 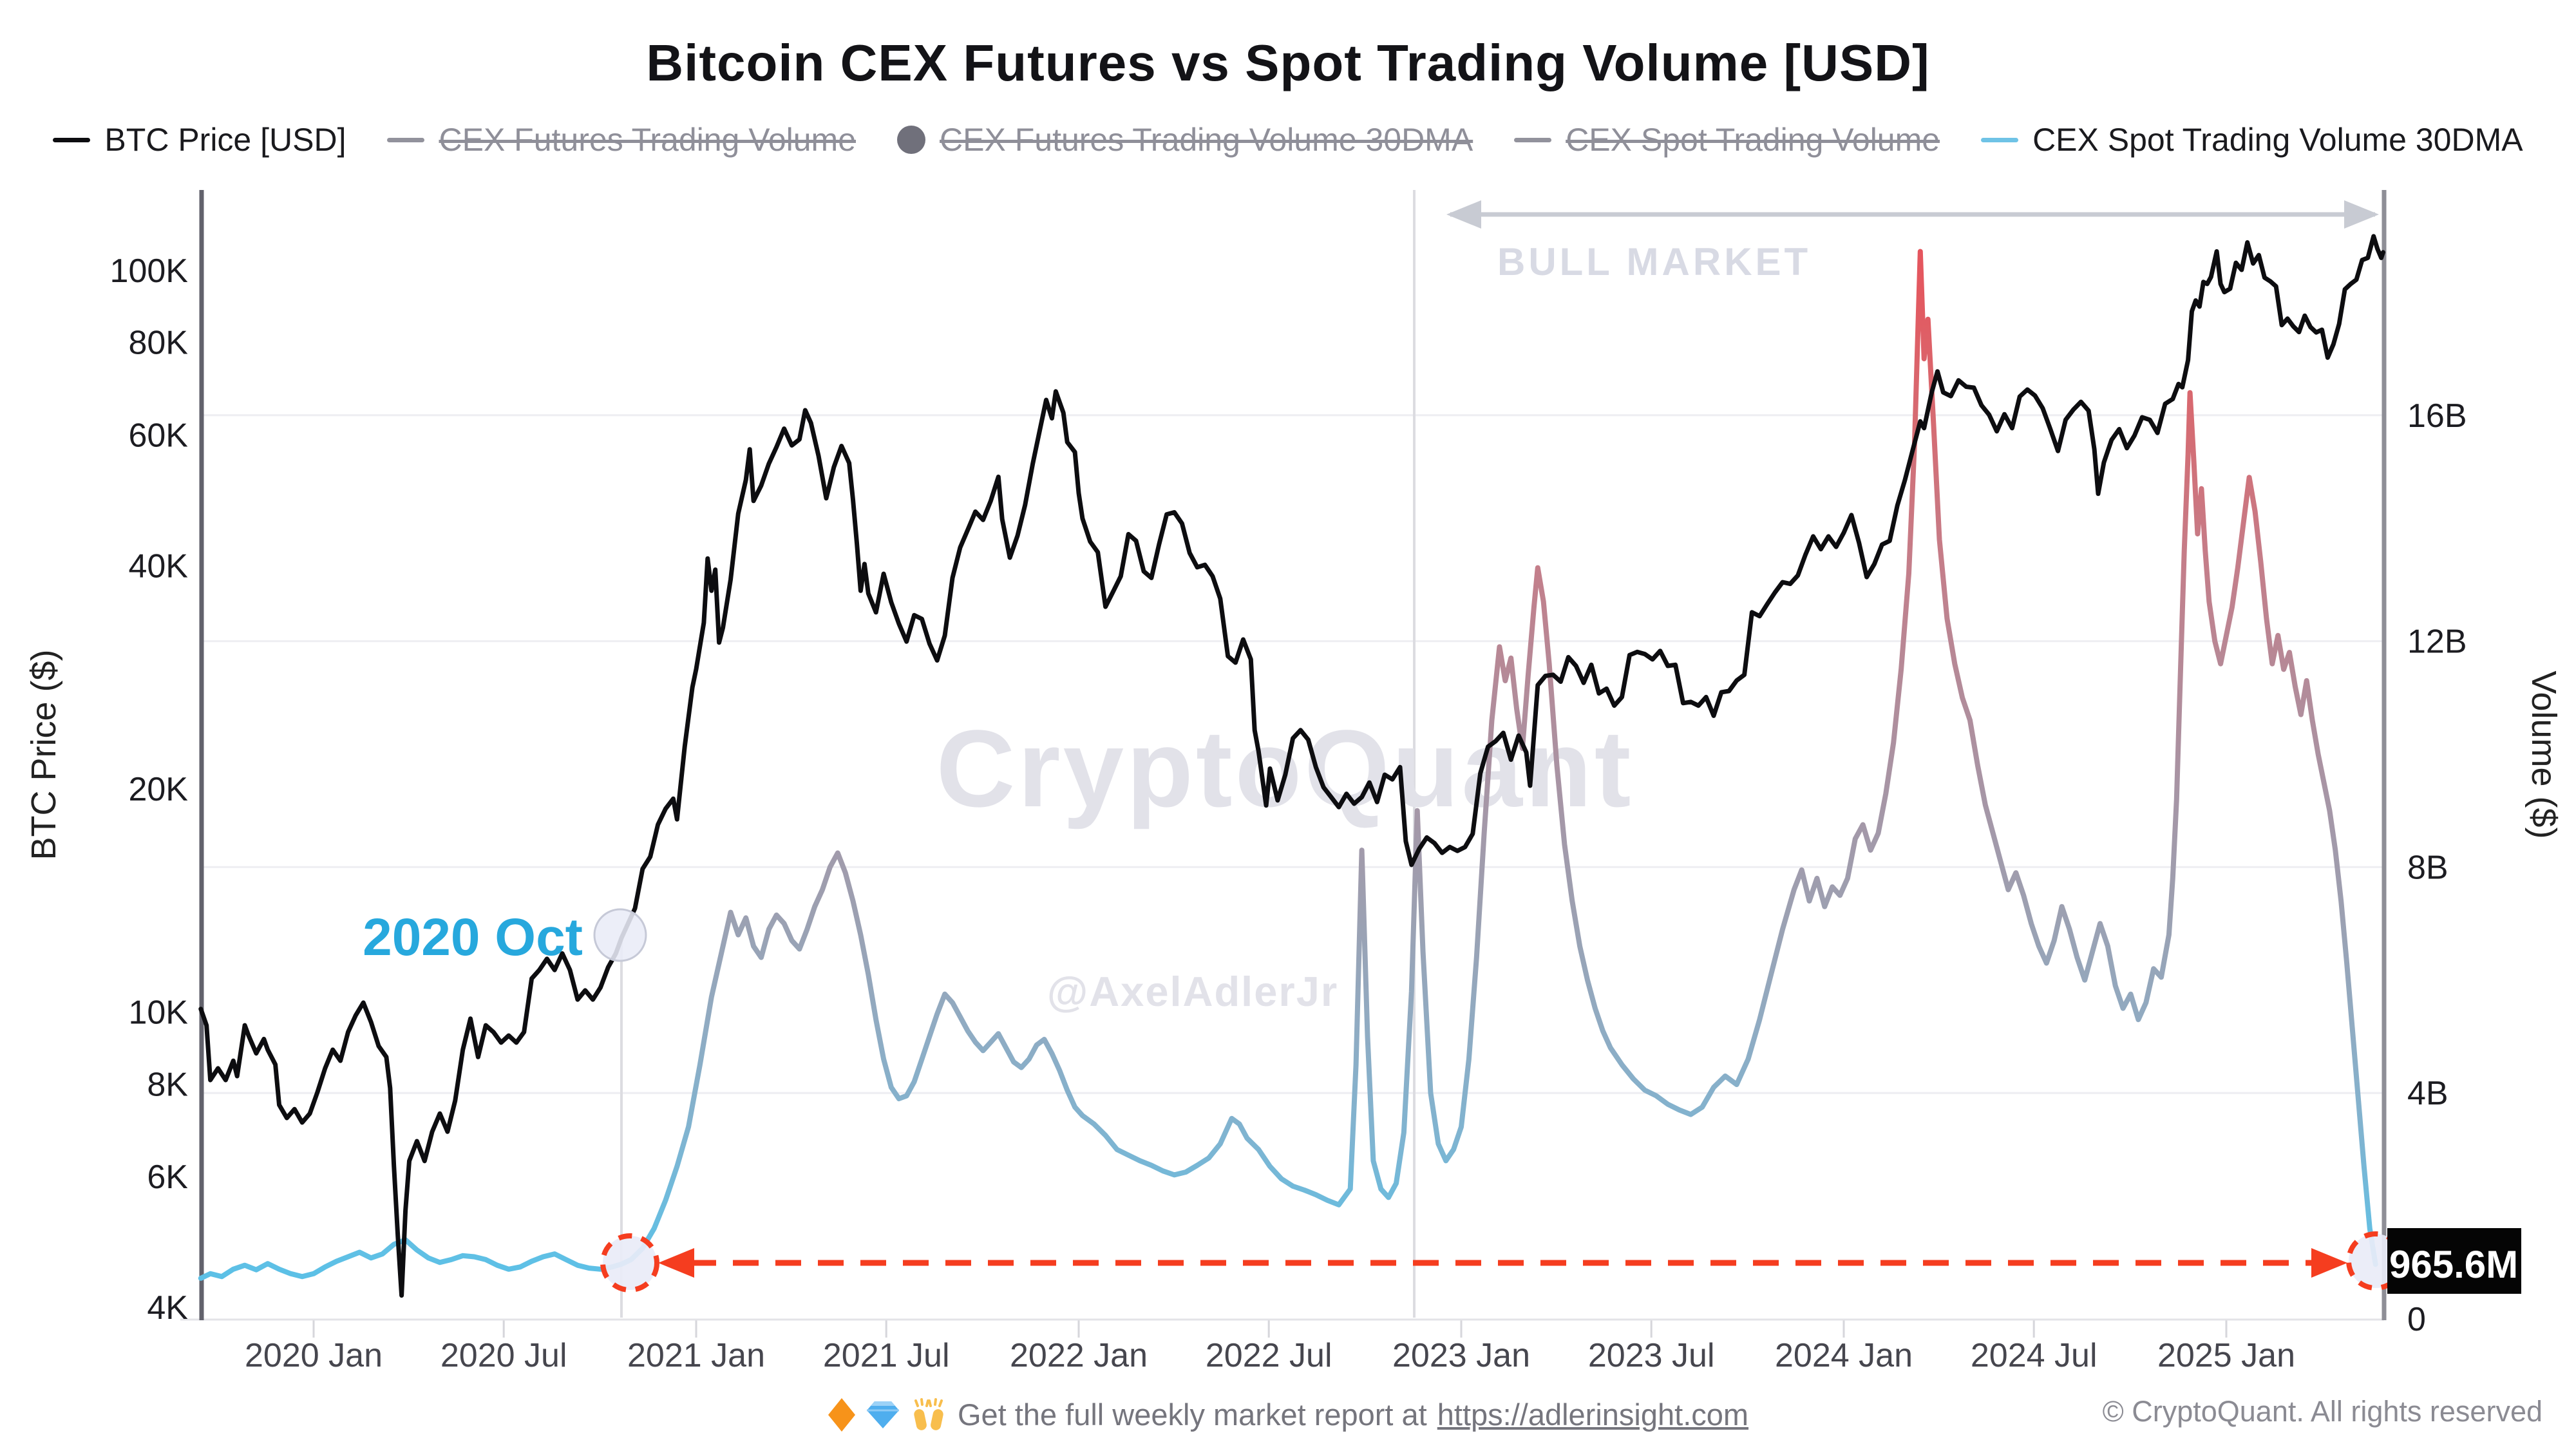 What do you see at coordinates (1461, 1355) in the screenshot?
I see `x-tick-label: 2023 Jan` at bounding box center [1461, 1355].